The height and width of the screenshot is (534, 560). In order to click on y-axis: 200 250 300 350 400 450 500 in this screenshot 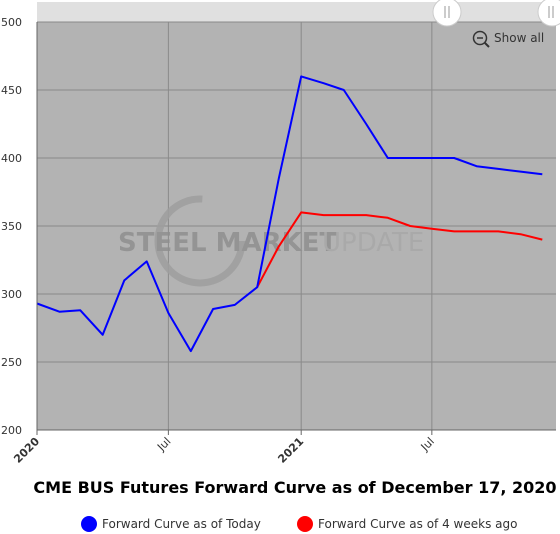, I will do `click(11, 226)`.